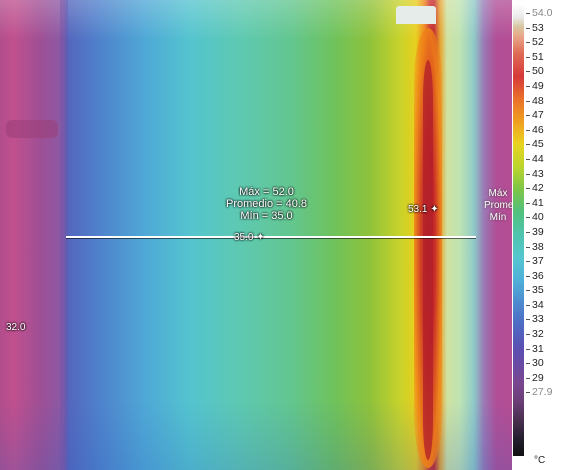 The height and width of the screenshot is (470, 564). I want to click on temperature-scale-bar, so click(518, 230).